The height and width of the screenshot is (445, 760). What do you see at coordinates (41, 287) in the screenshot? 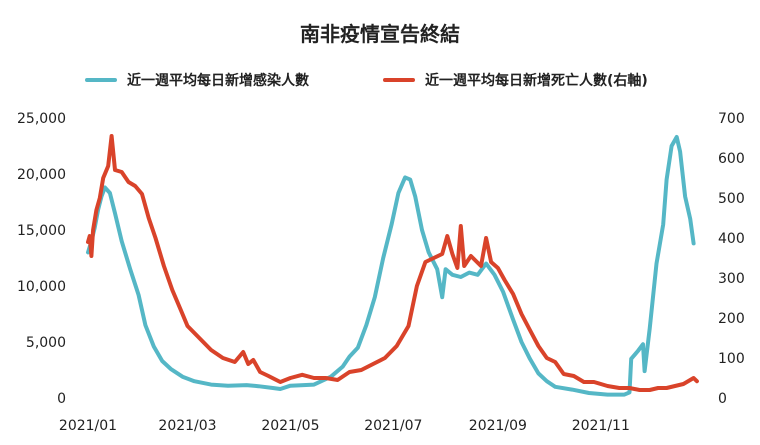
I see `y-left-tick-label: 10,000` at bounding box center [41, 287].